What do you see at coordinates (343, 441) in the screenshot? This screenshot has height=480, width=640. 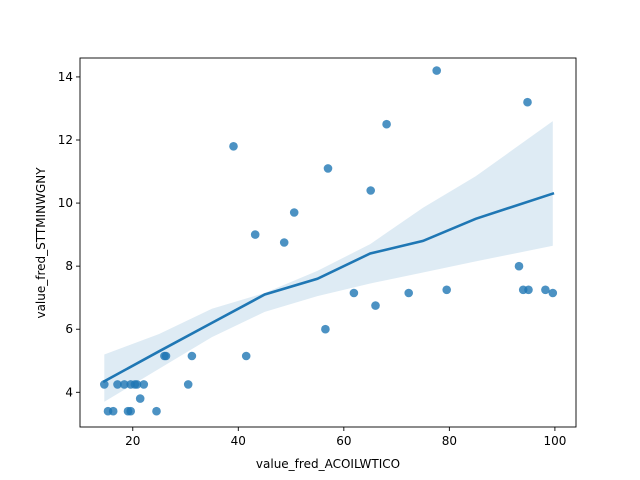 I see `x-tick-label: 60` at bounding box center [343, 441].